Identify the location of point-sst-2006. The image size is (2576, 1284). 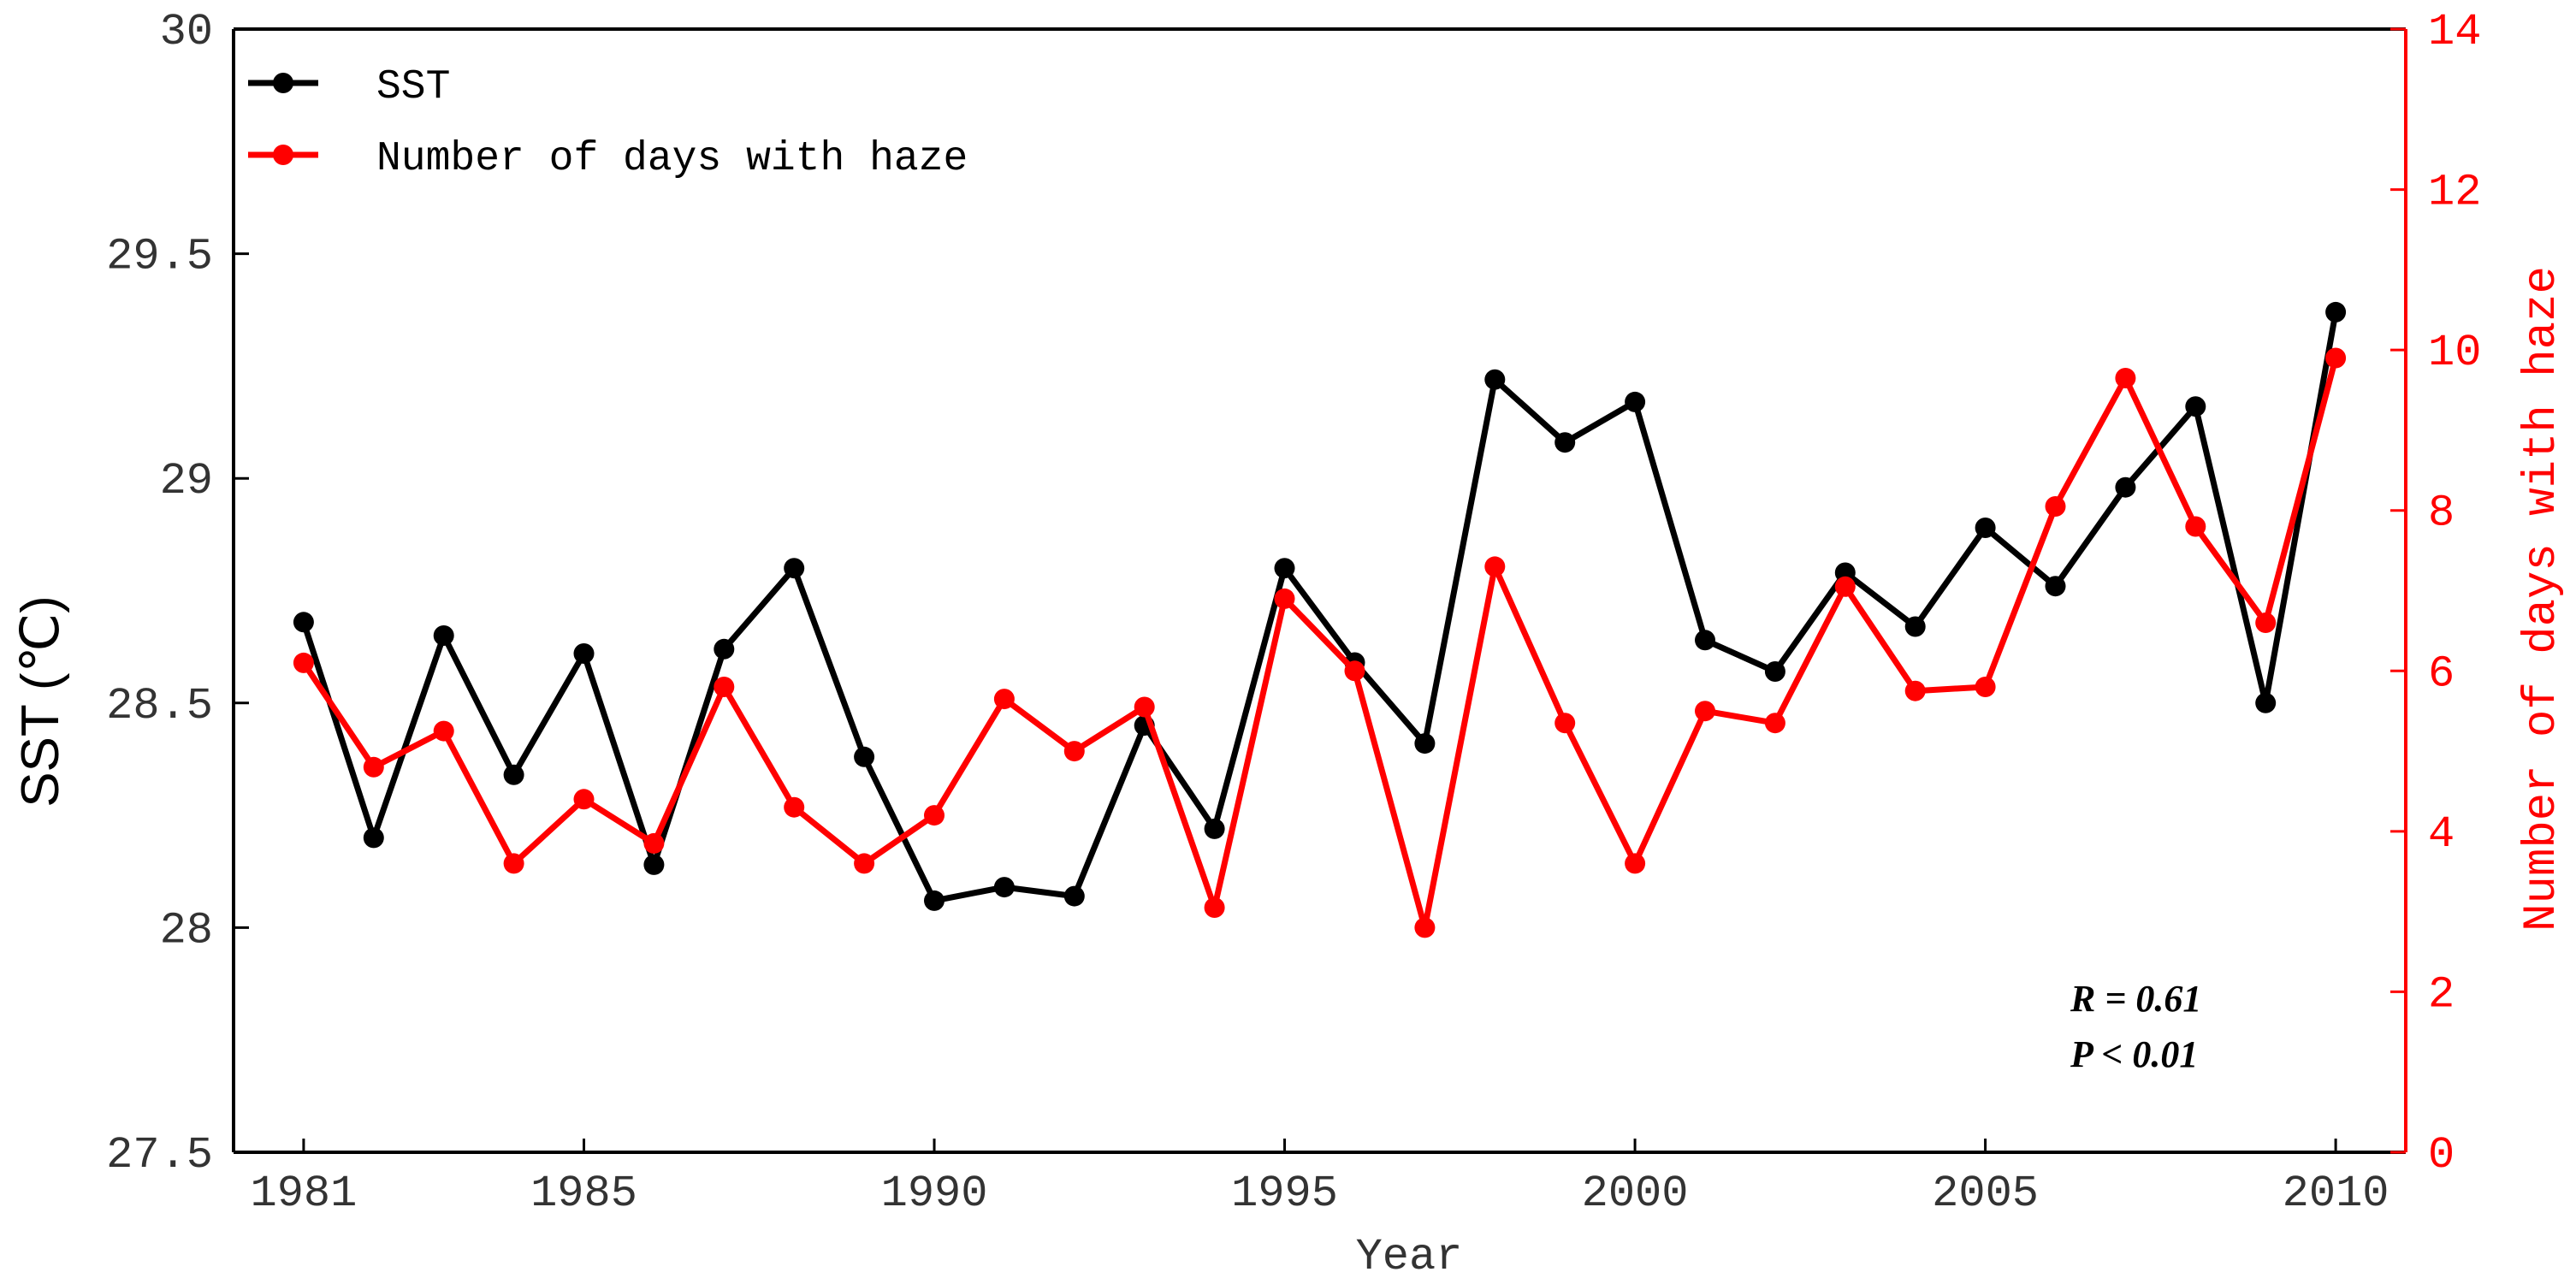
(2055, 586).